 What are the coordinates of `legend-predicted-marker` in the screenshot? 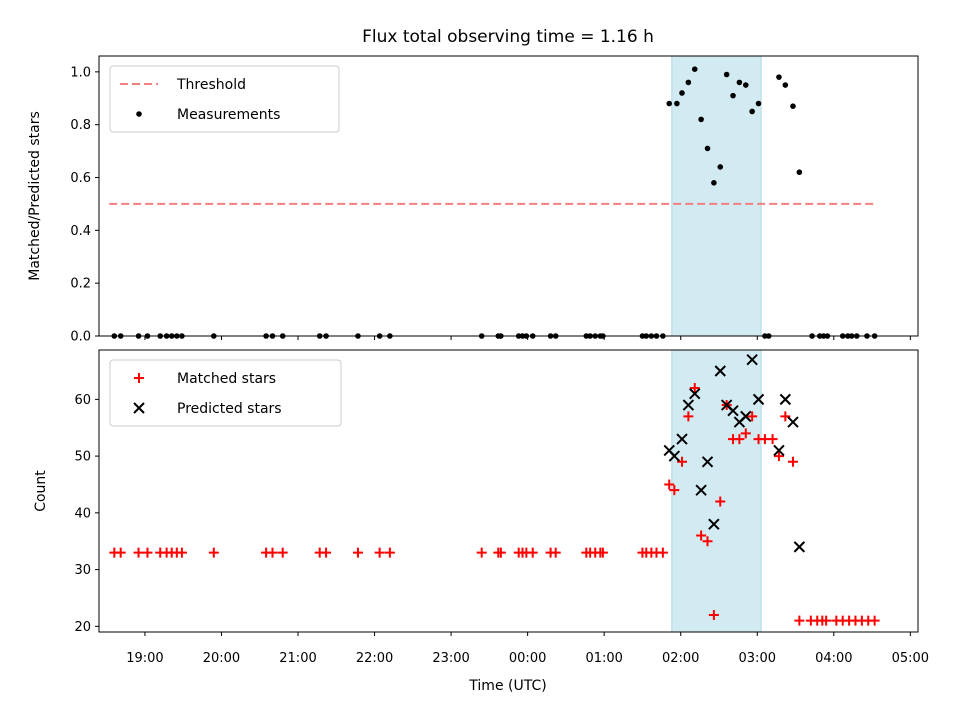 It's located at (139, 408).